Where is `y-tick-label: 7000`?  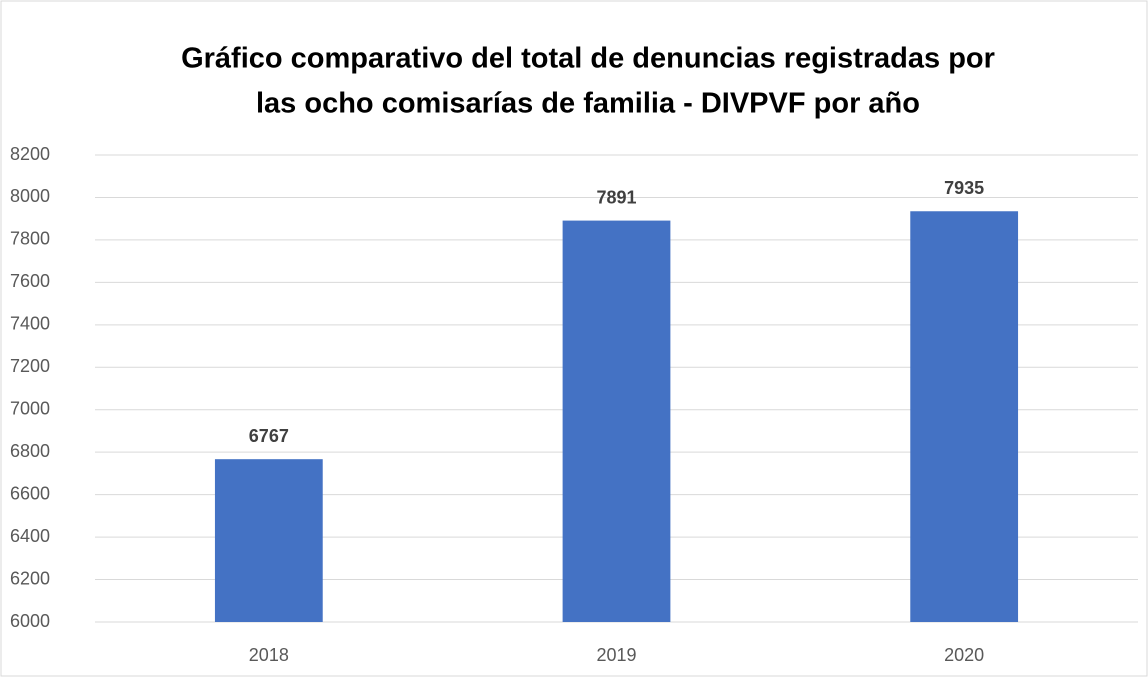
y-tick-label: 7000 is located at coordinates (30, 408).